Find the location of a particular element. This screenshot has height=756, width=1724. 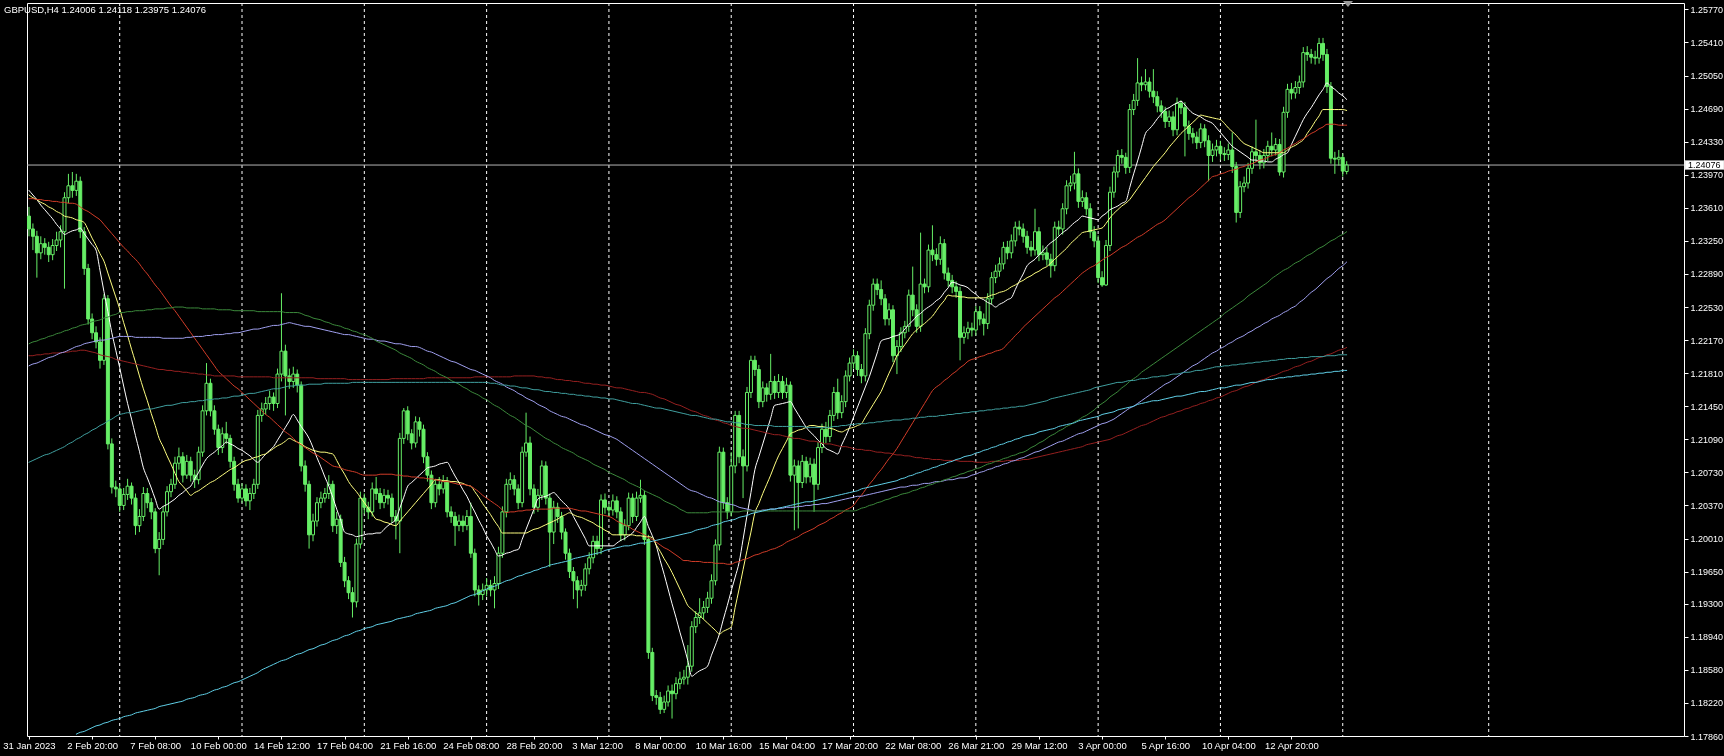

y-tick-label: 1.20730 is located at coordinates (1707, 472).